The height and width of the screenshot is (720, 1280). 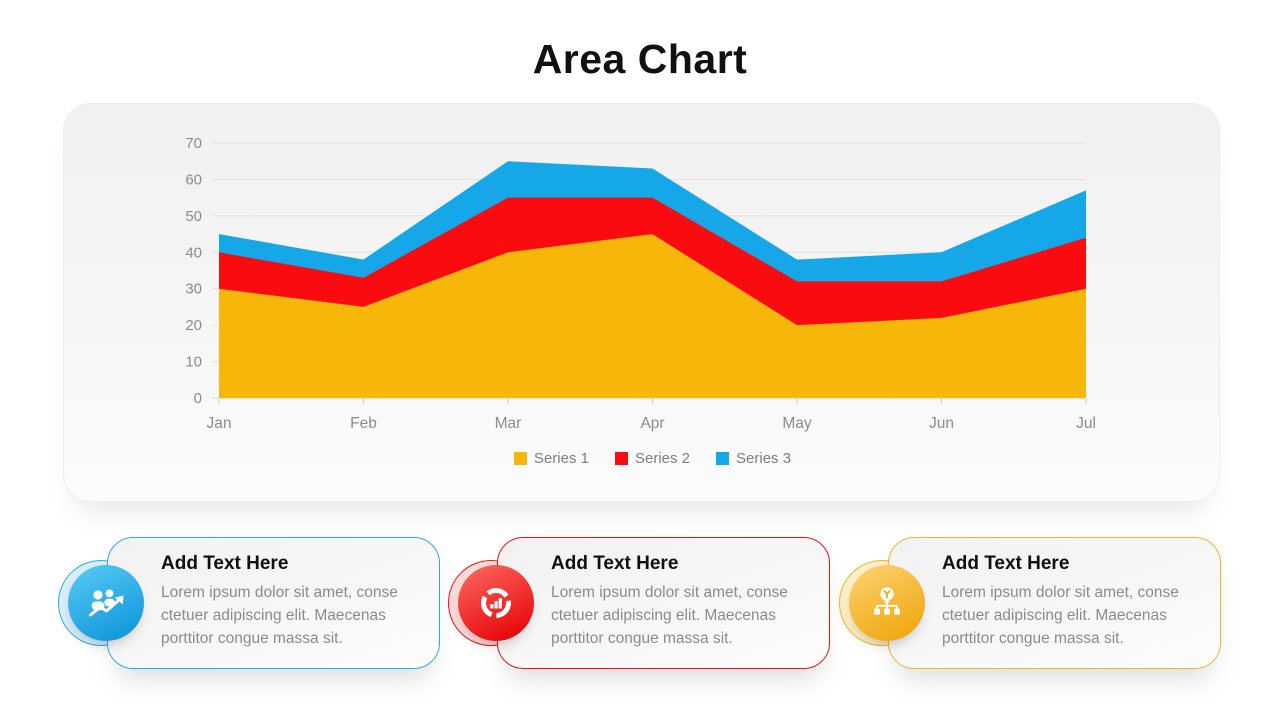 I want to click on svg-text: Feb, so click(x=363, y=423).